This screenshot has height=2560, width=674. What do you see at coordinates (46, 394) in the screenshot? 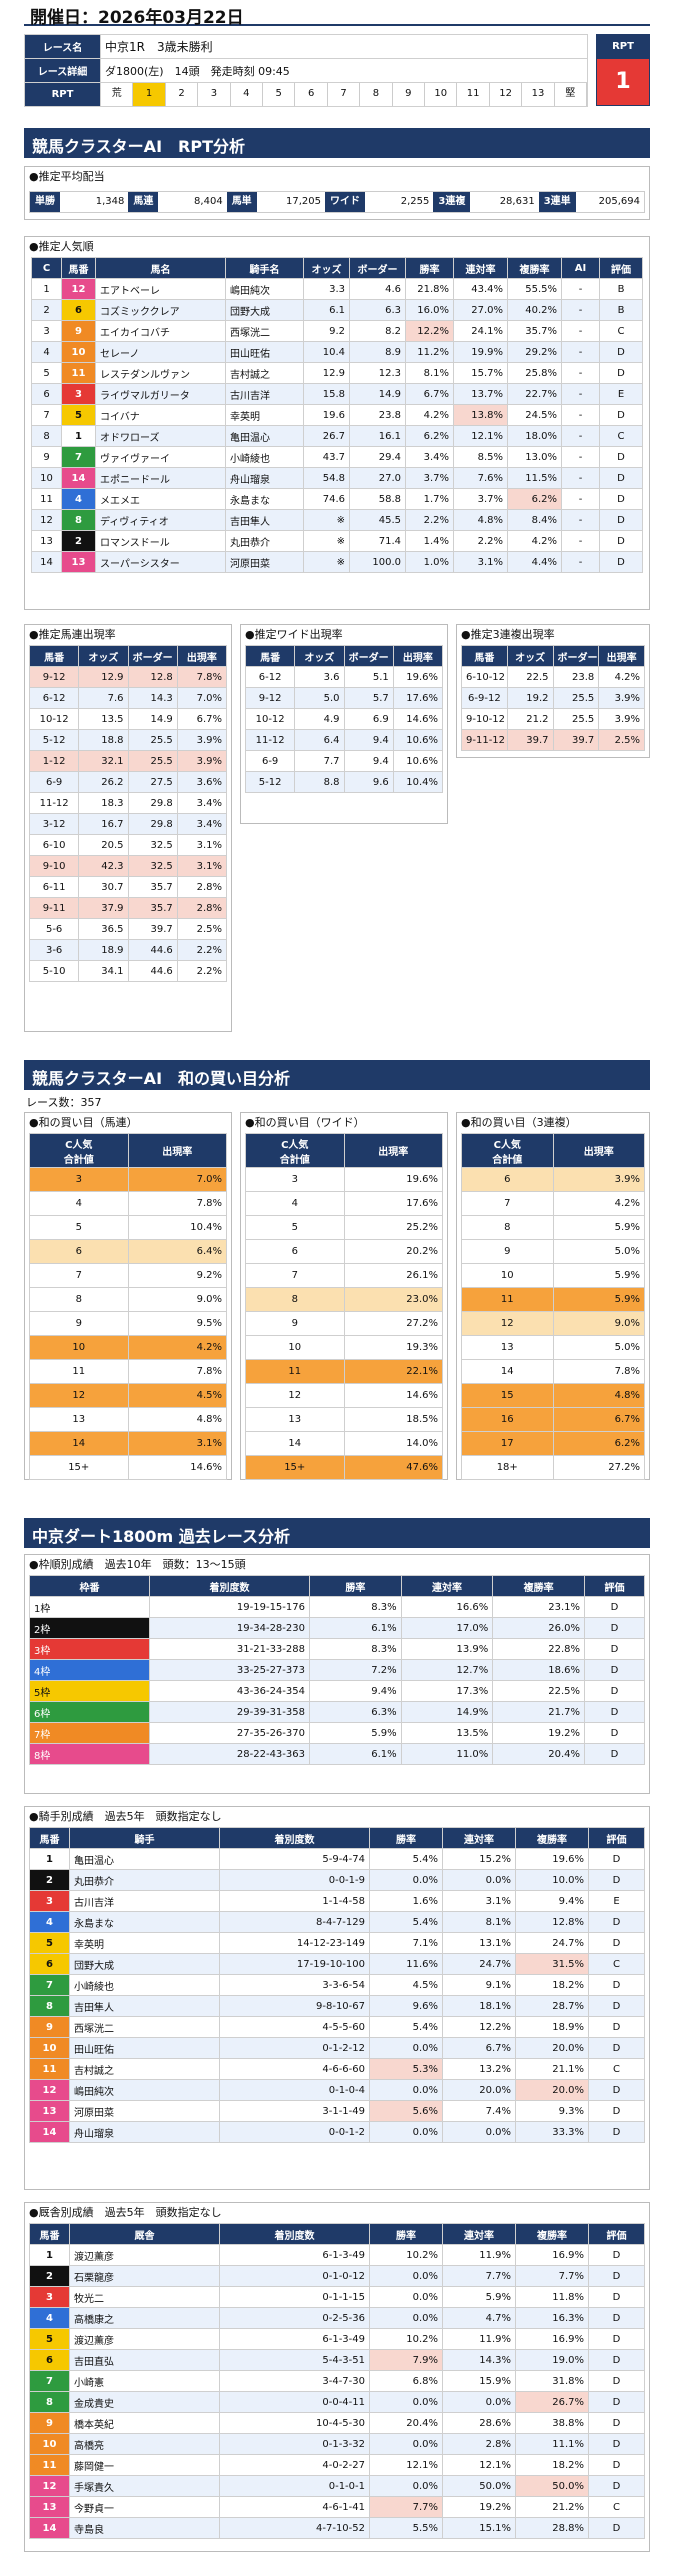
I see `popularity-cell: 6` at bounding box center [46, 394].